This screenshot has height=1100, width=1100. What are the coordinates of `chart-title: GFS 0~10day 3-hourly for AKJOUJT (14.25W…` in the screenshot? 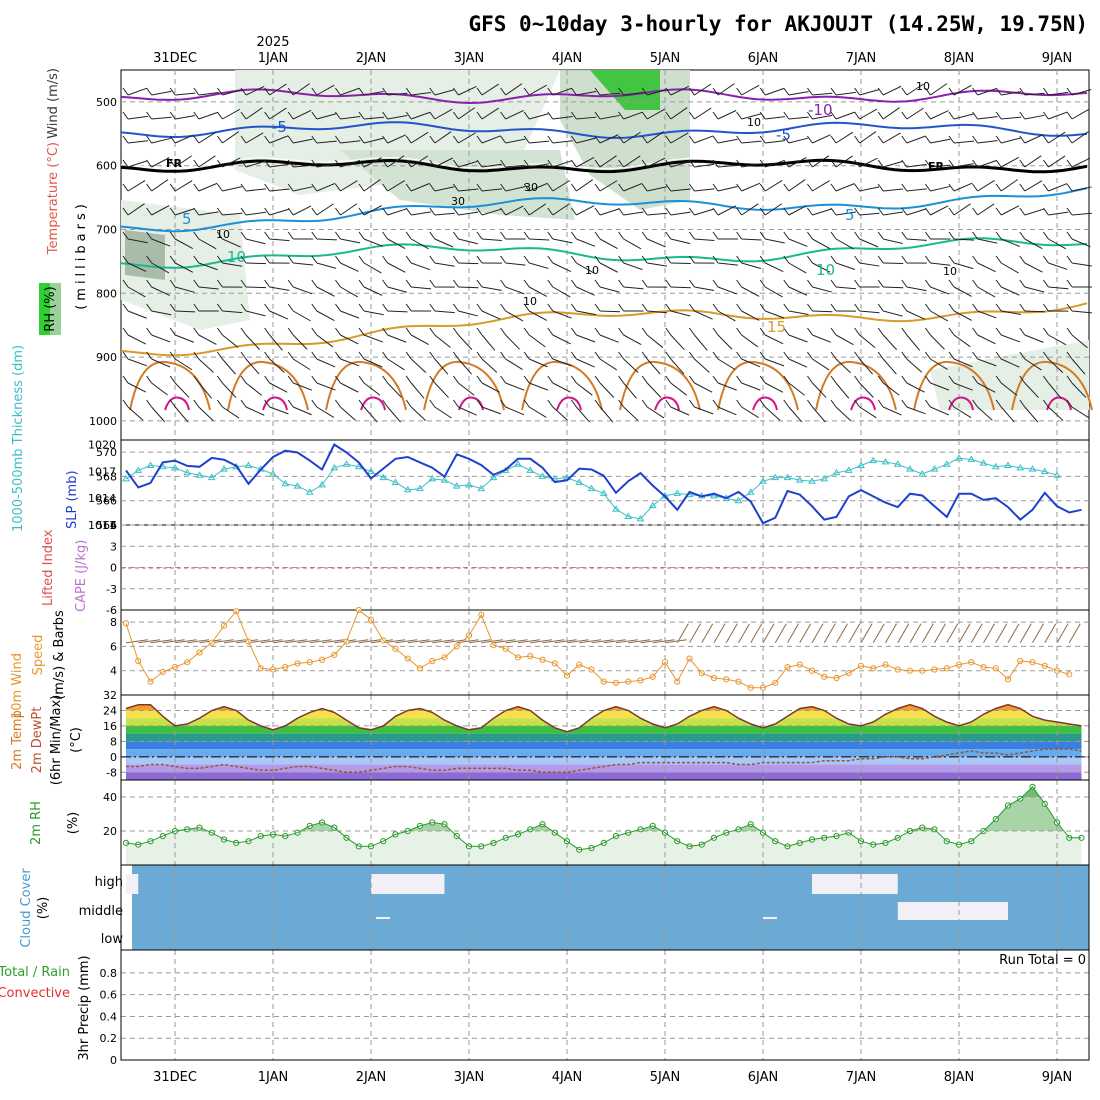 It's located at (778, 24).